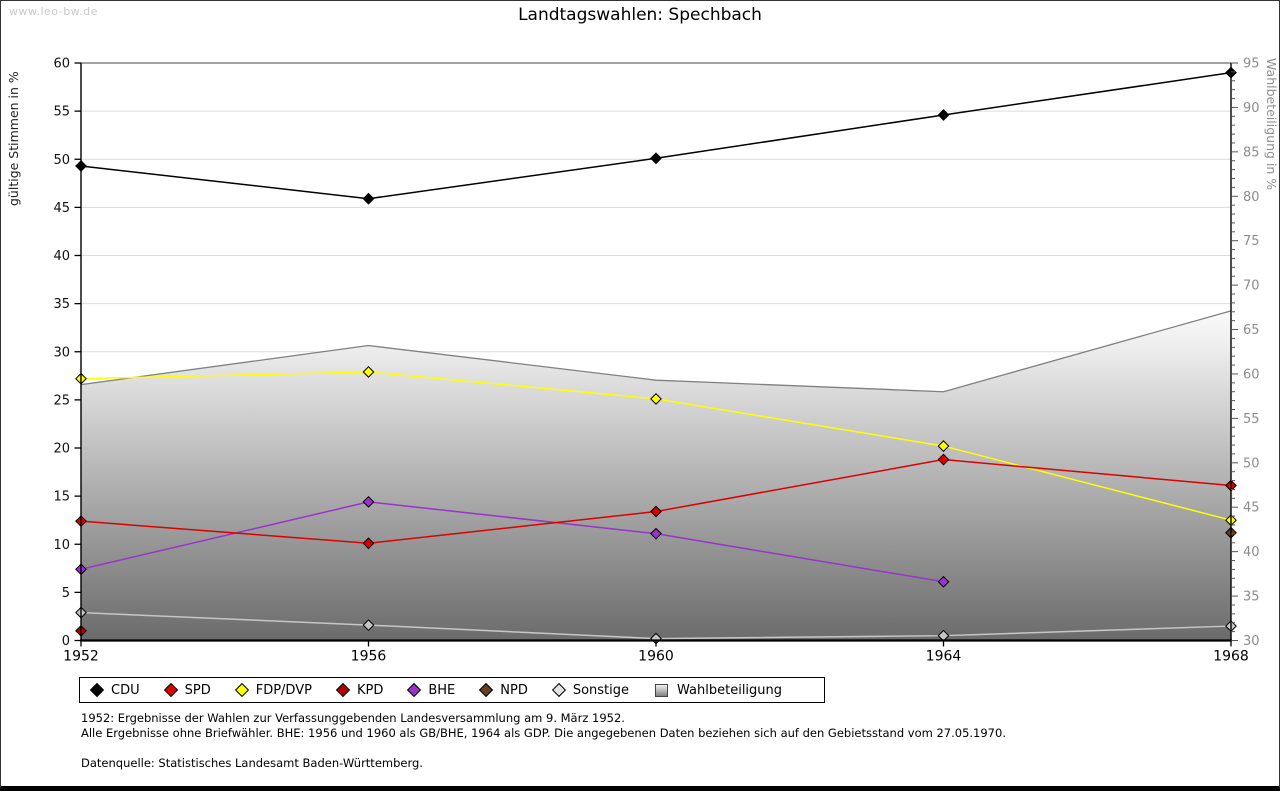  What do you see at coordinates (414, 690) in the screenshot?
I see `bhe-marker-icon` at bounding box center [414, 690].